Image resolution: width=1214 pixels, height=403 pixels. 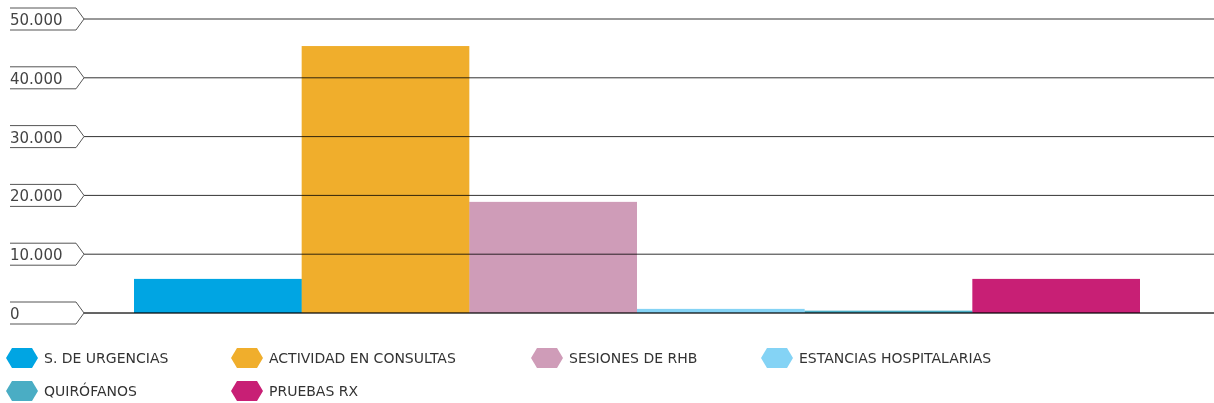 I want to click on legend-label: S. DE URGENCIAS, so click(x=106, y=358).